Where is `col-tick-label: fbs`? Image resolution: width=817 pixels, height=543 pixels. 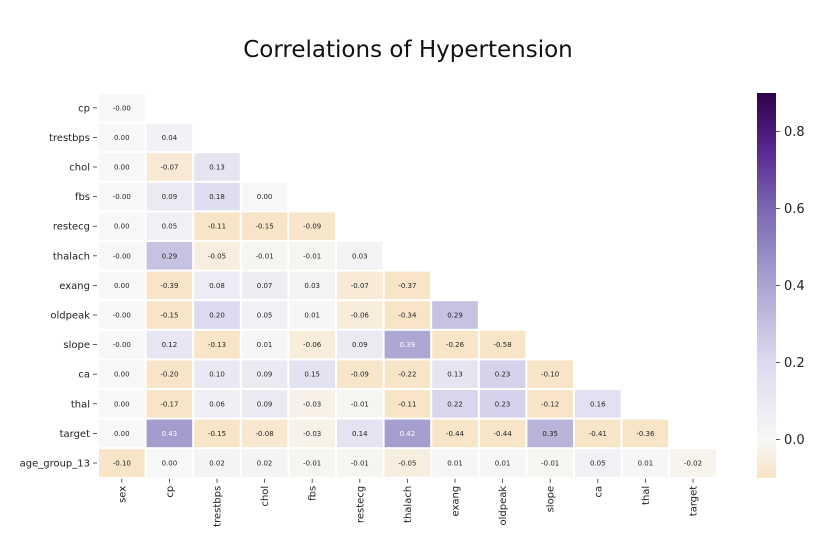 col-tick-label: fbs is located at coordinates (313, 493).